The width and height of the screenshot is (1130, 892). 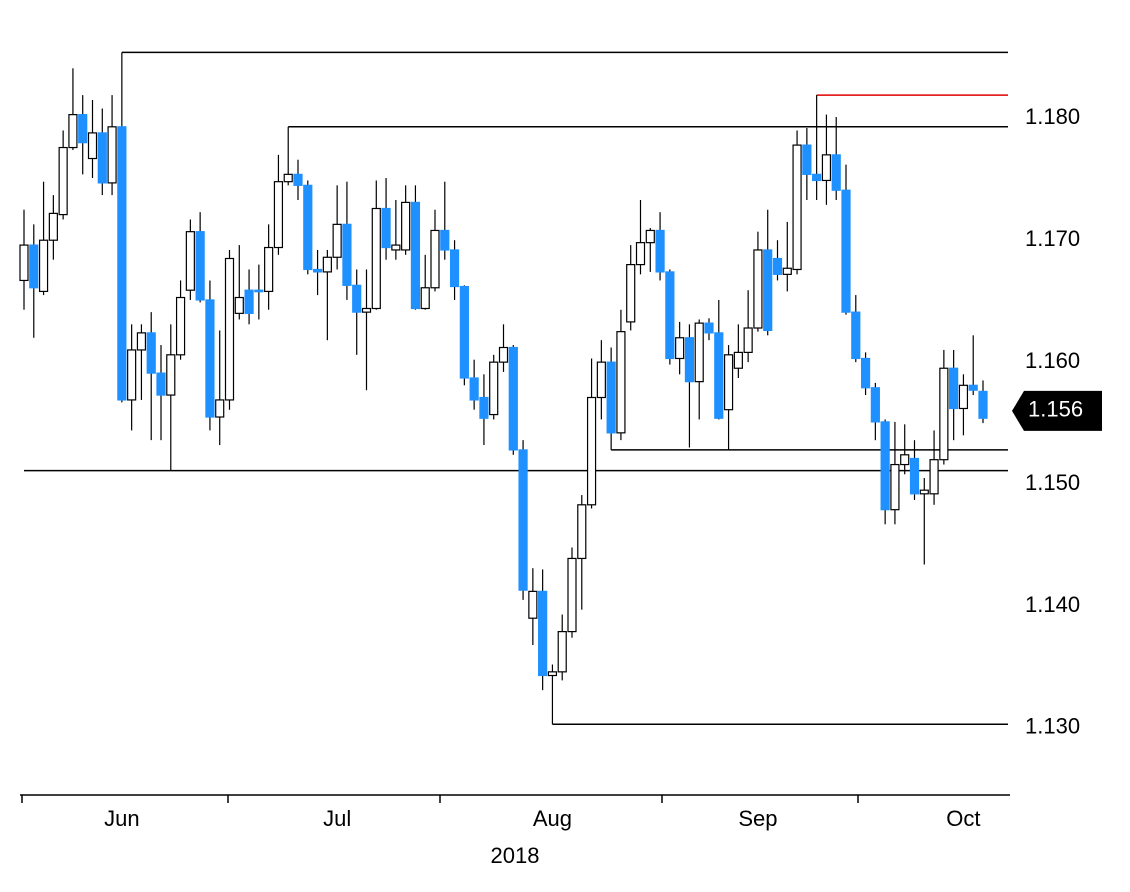 What do you see at coordinates (1052, 482) in the screenshot?
I see `y-tick-label: 1.150` at bounding box center [1052, 482].